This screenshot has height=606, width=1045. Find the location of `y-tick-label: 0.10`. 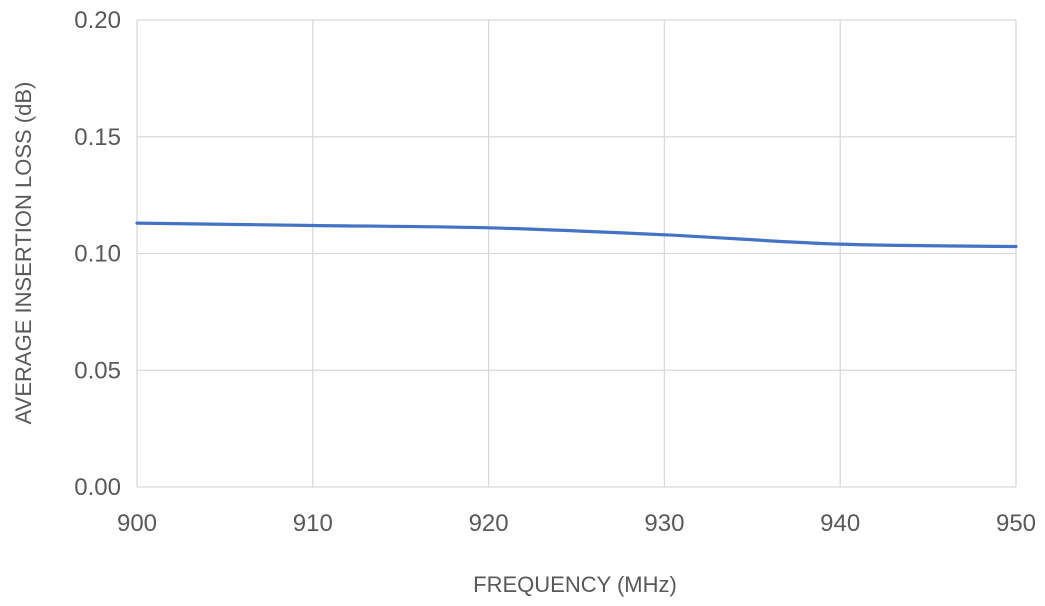

y-tick-label: 0.10 is located at coordinates (97, 254).